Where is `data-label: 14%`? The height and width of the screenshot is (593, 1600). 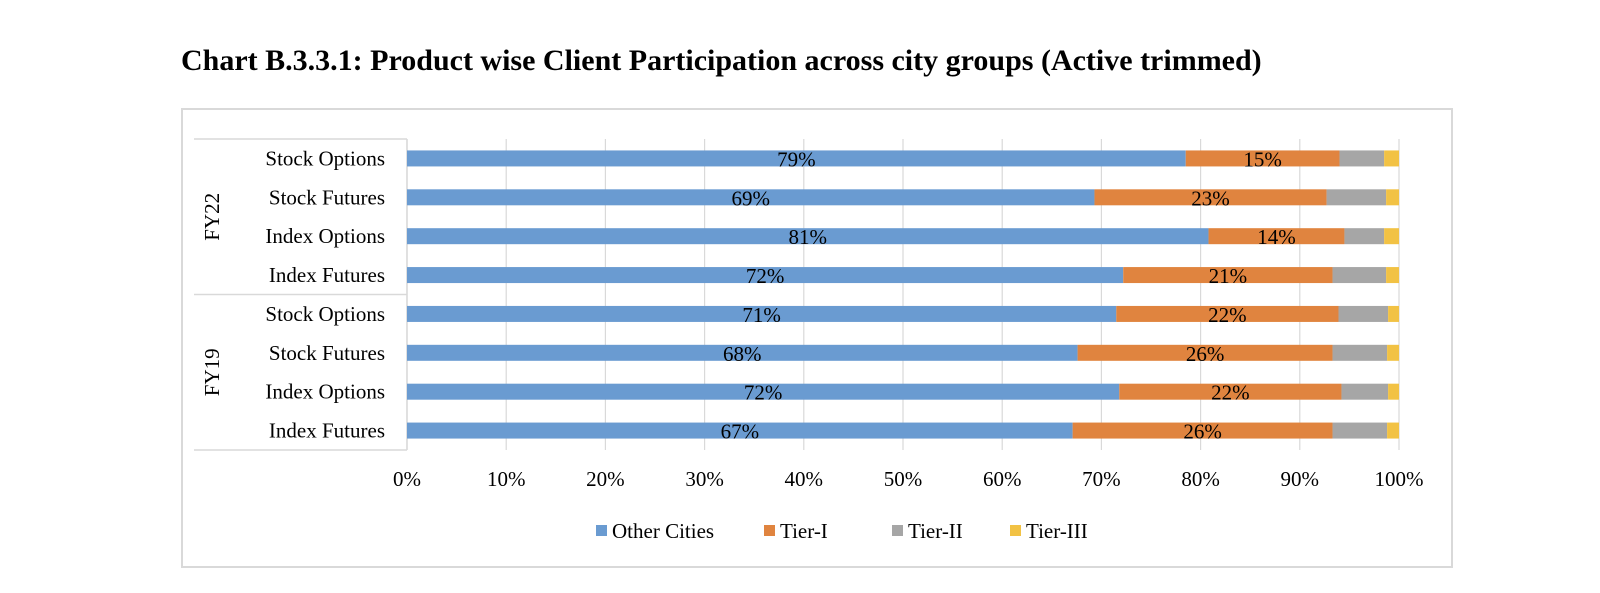
data-label: 14% is located at coordinates (1276, 237).